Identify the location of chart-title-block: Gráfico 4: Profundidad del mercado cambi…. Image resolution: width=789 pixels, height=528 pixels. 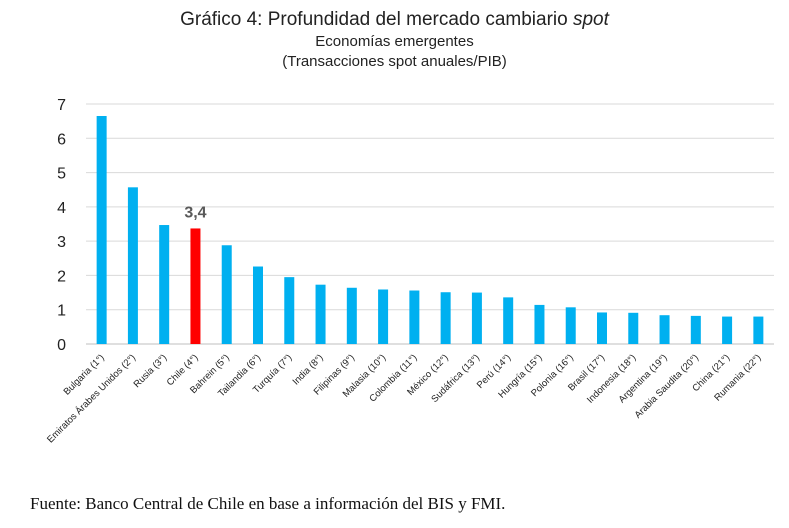
(394, 40).